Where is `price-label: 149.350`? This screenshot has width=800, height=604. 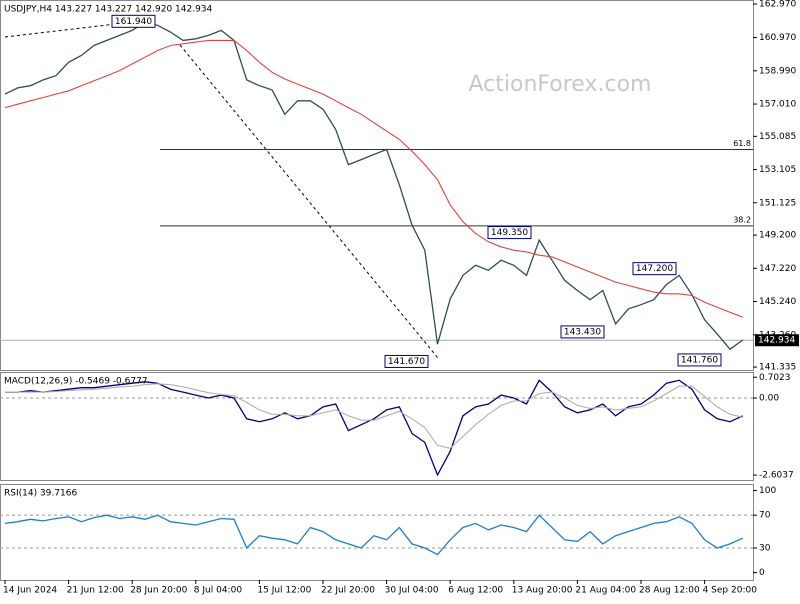 price-label: 149.350 is located at coordinates (509, 233).